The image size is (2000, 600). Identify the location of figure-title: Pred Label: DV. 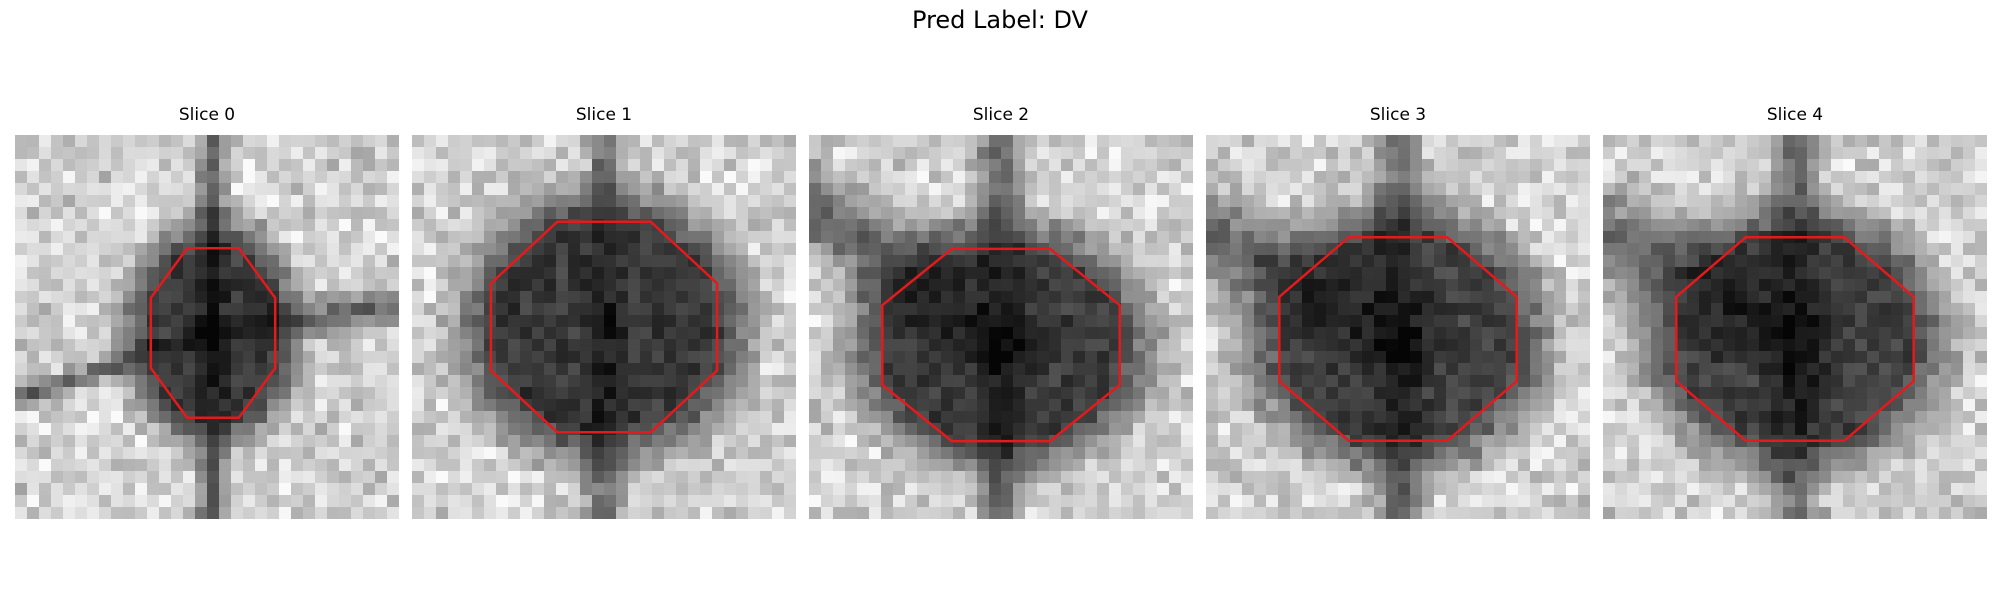
(1000, 20).